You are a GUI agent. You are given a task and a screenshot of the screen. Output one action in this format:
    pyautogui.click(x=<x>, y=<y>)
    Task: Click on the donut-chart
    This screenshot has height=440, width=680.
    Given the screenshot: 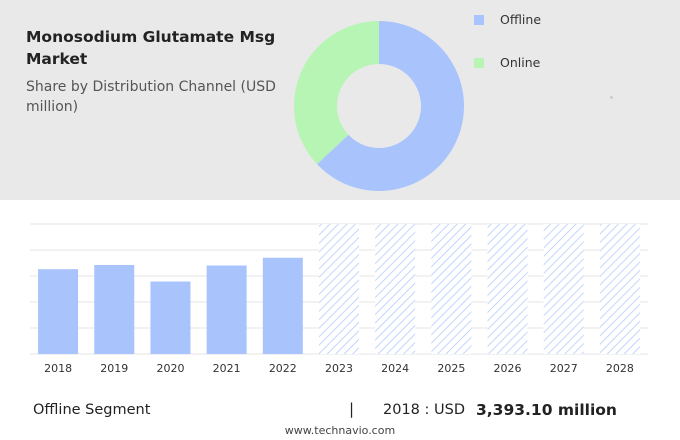 What is the action you would take?
    pyautogui.click(x=379, y=106)
    